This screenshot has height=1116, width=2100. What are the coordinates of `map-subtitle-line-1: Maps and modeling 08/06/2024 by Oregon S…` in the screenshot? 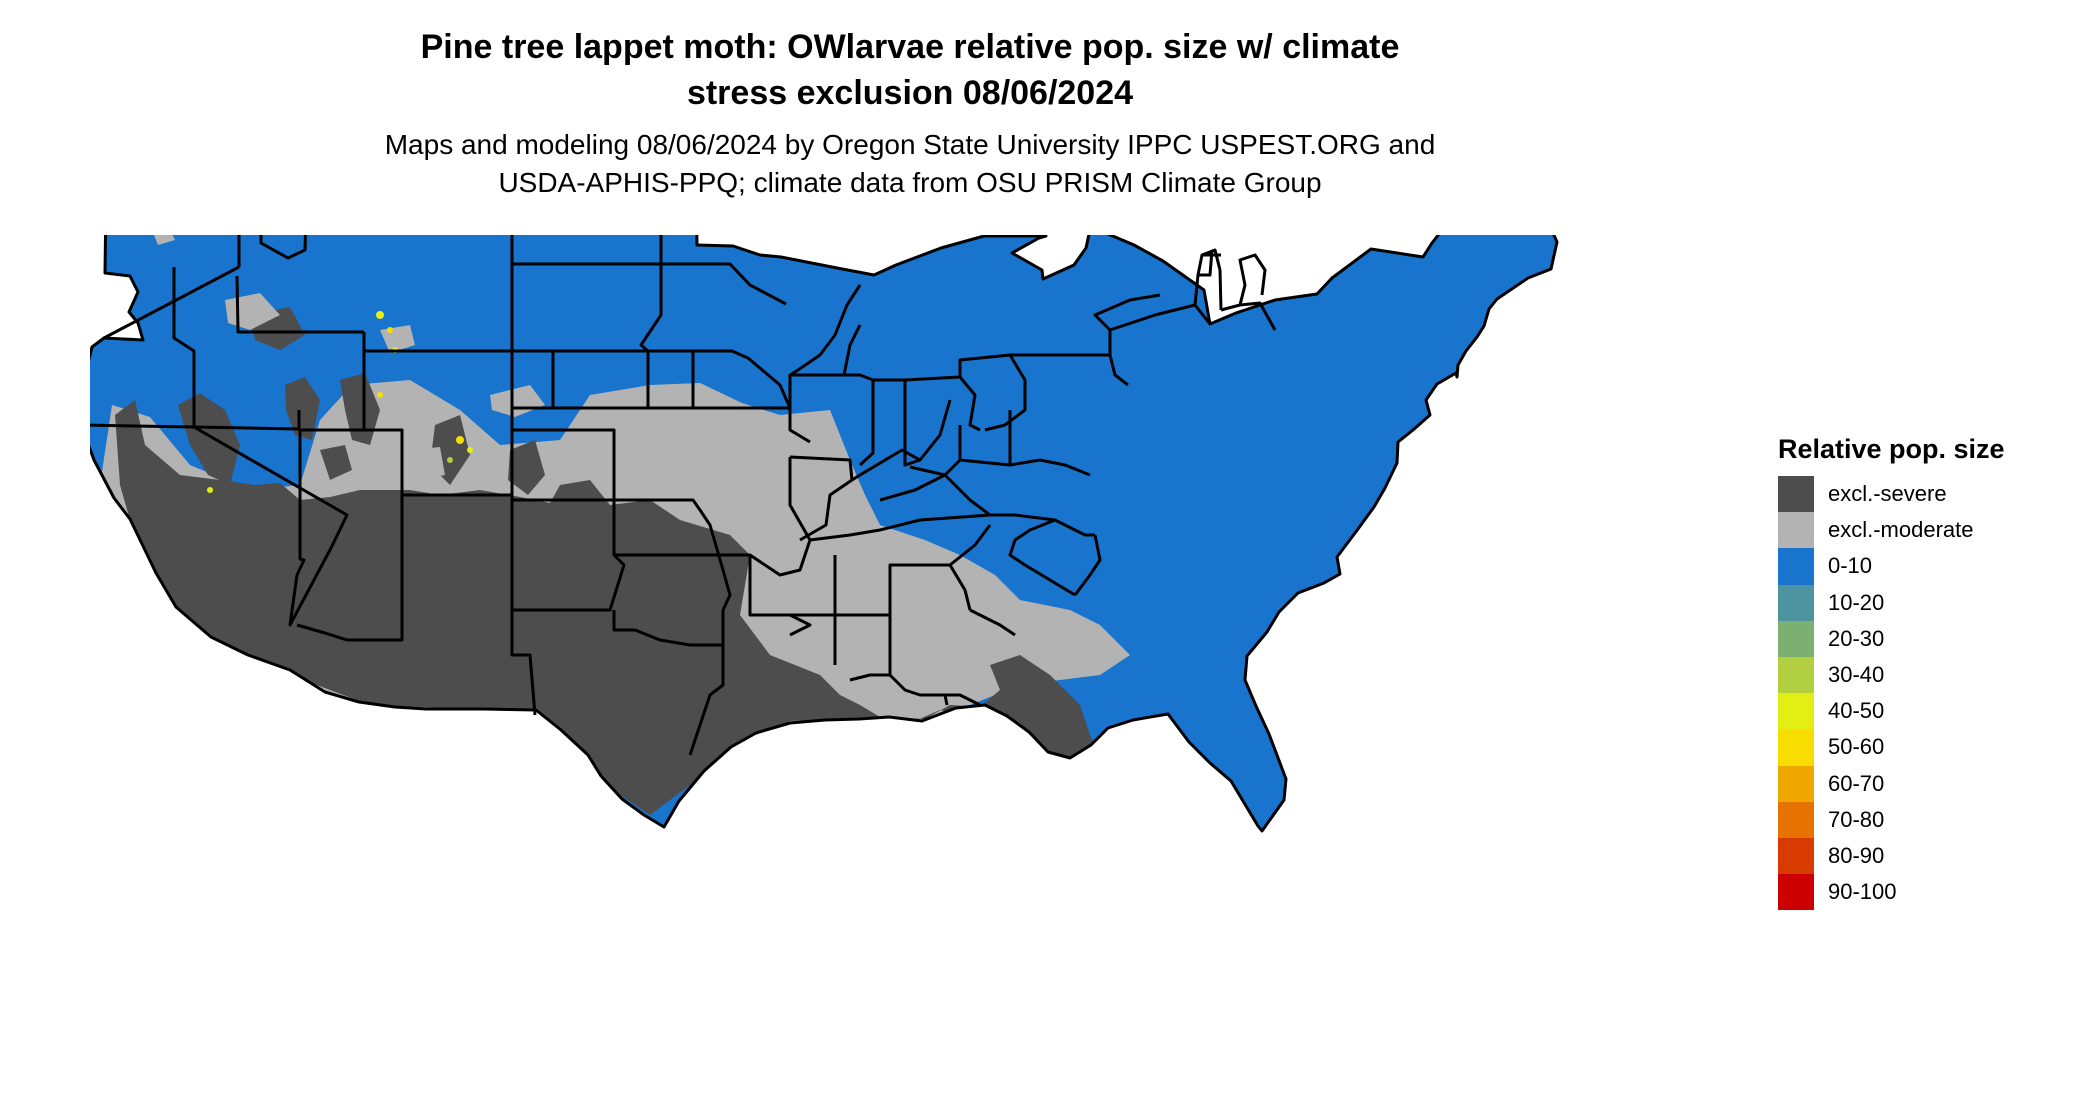 It's located at (910, 144).